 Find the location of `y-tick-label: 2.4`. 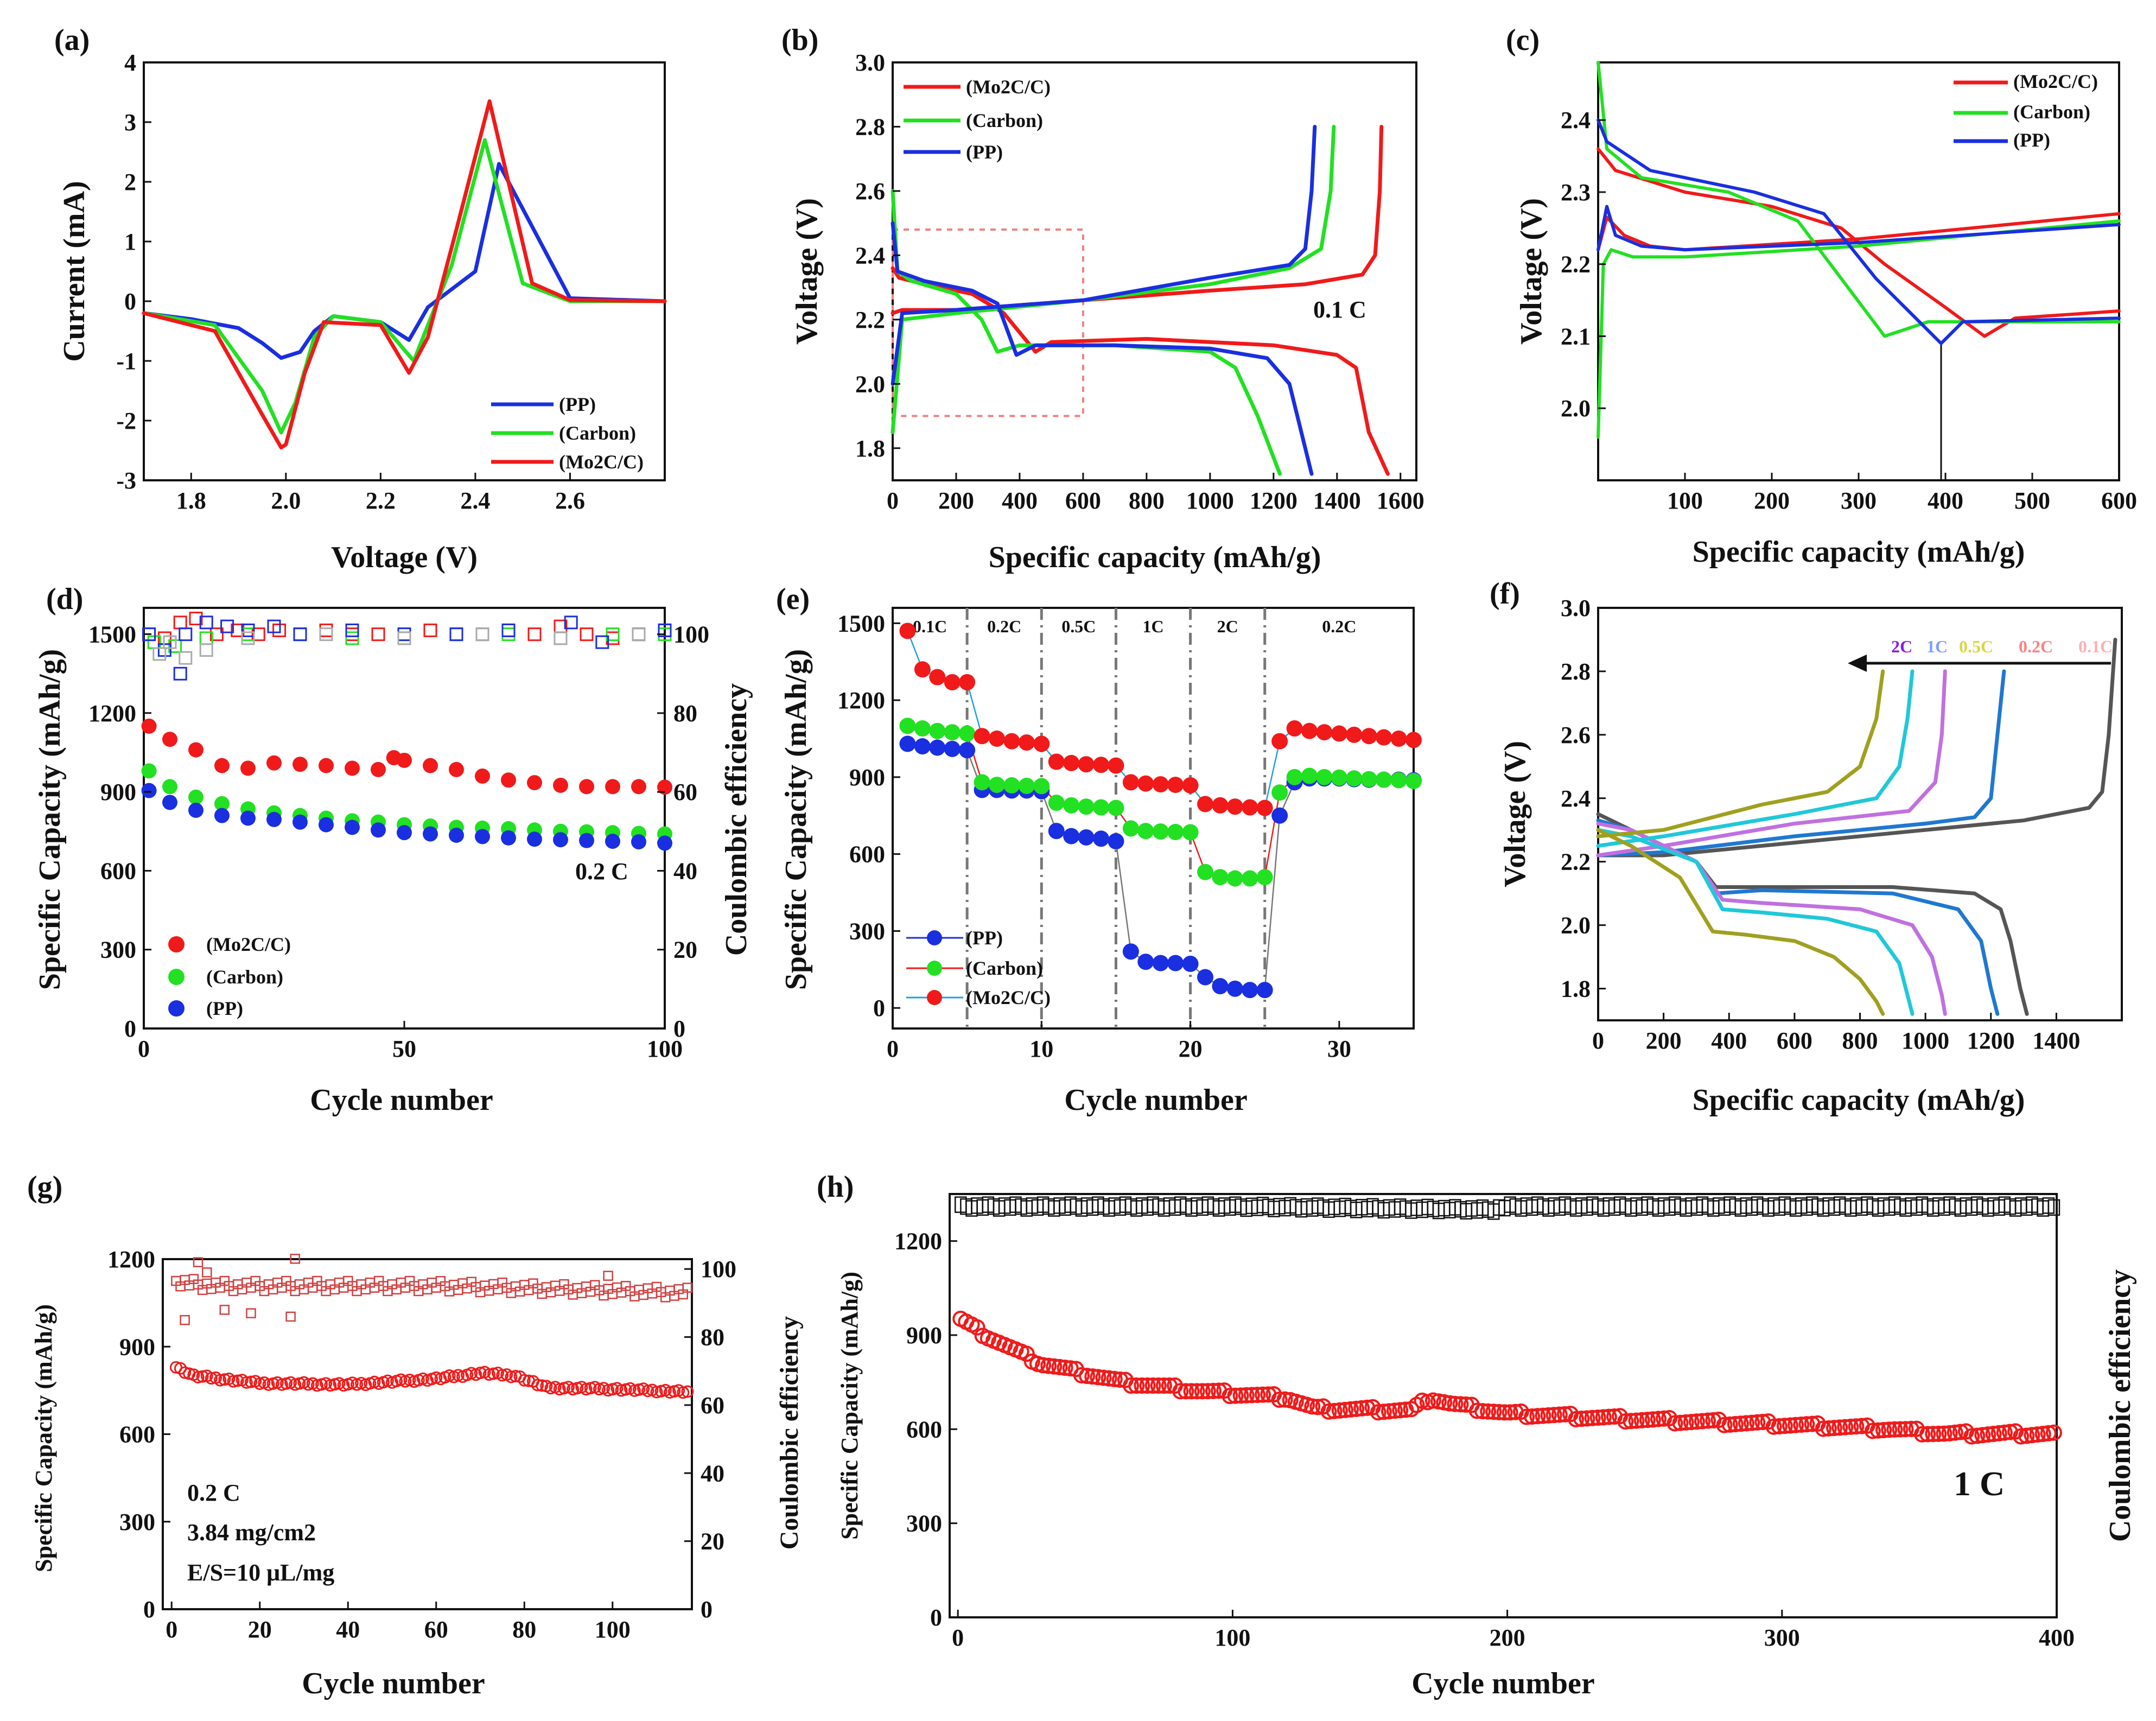

y-tick-label: 2.4 is located at coordinates (1576, 120).